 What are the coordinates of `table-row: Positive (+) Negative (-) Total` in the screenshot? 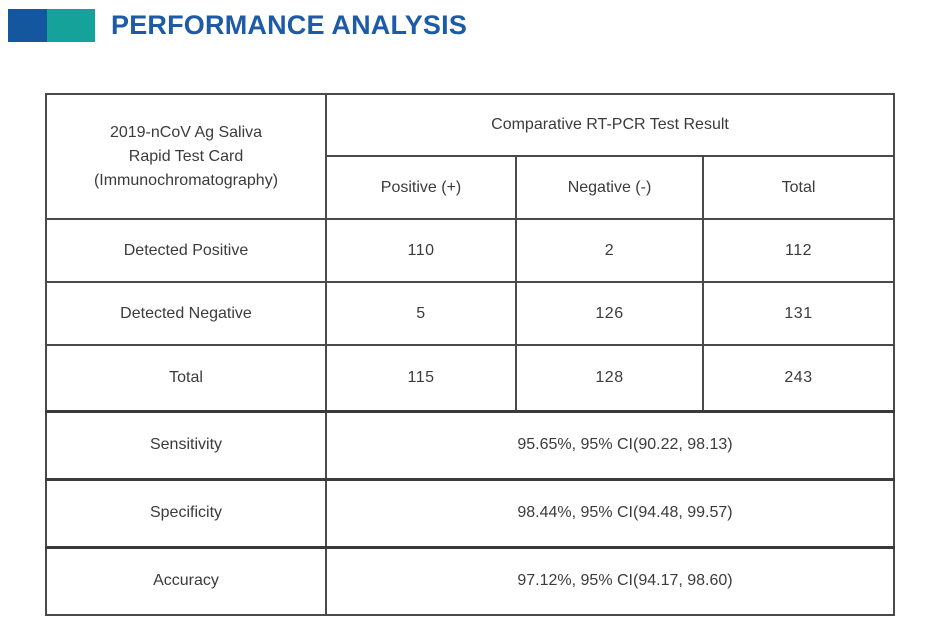 It's located at (470, 187).